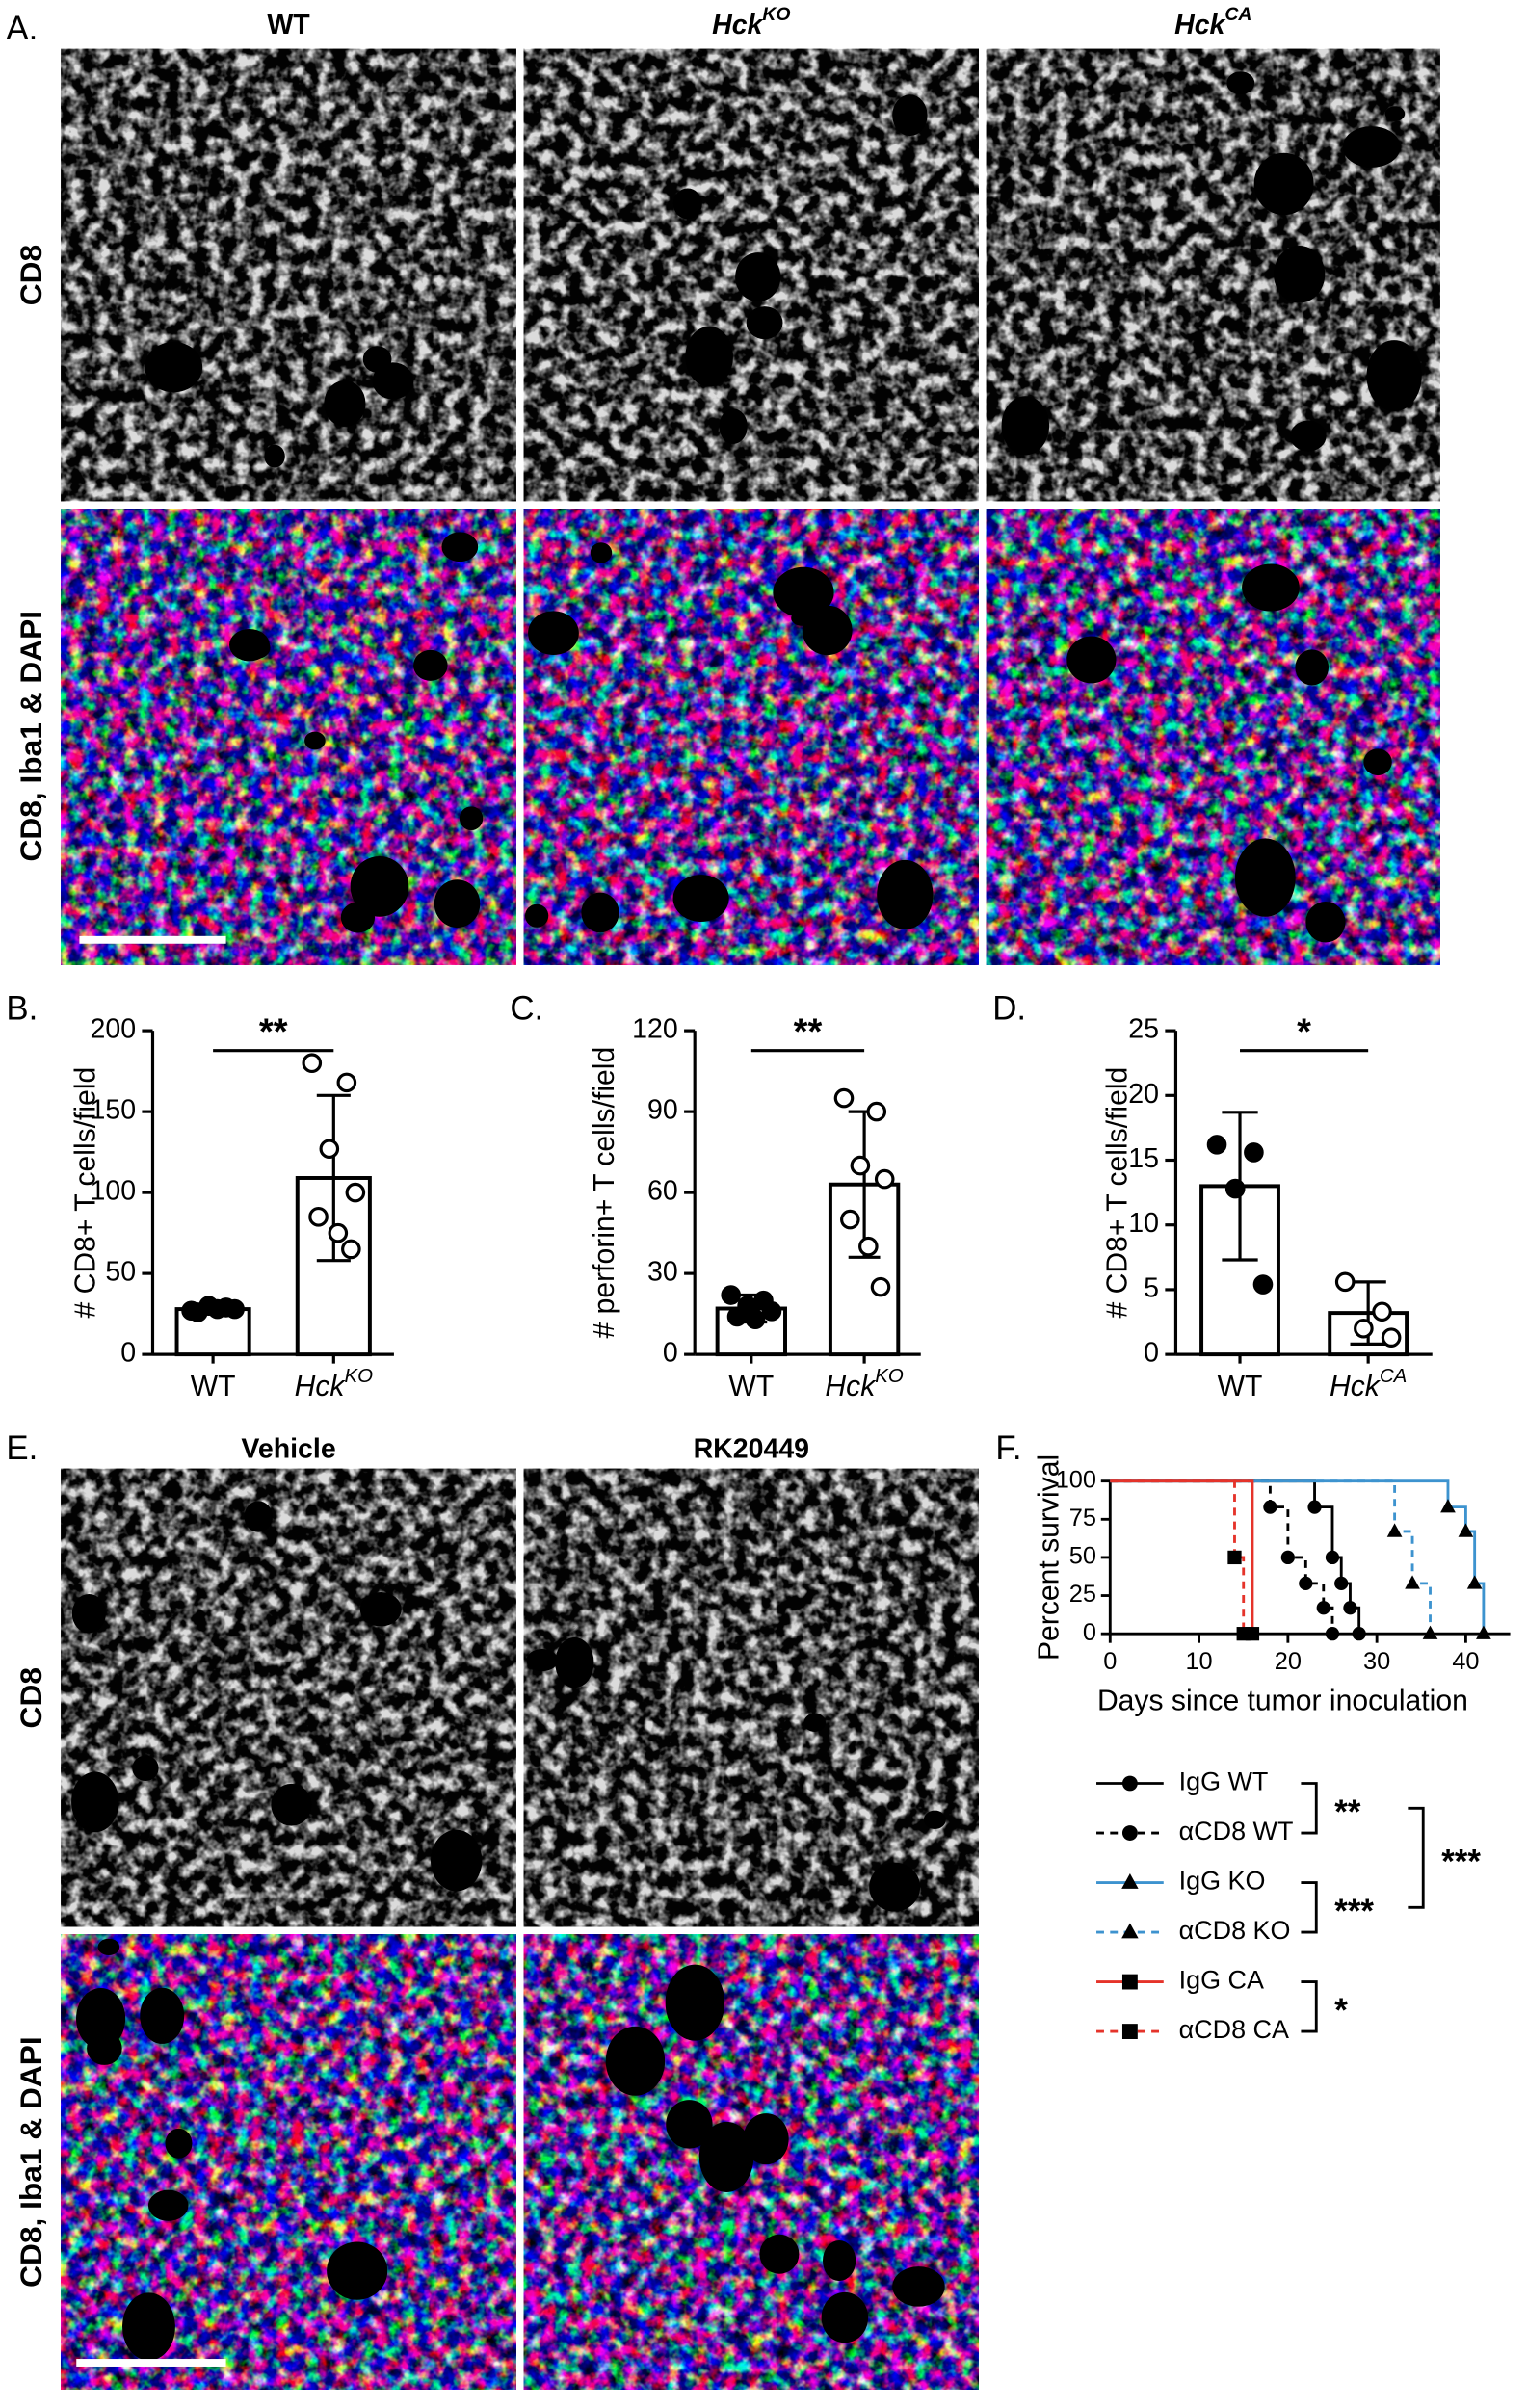  Describe the element at coordinates (113, 1110) in the screenshot. I see `y-tick-label: 150` at that location.